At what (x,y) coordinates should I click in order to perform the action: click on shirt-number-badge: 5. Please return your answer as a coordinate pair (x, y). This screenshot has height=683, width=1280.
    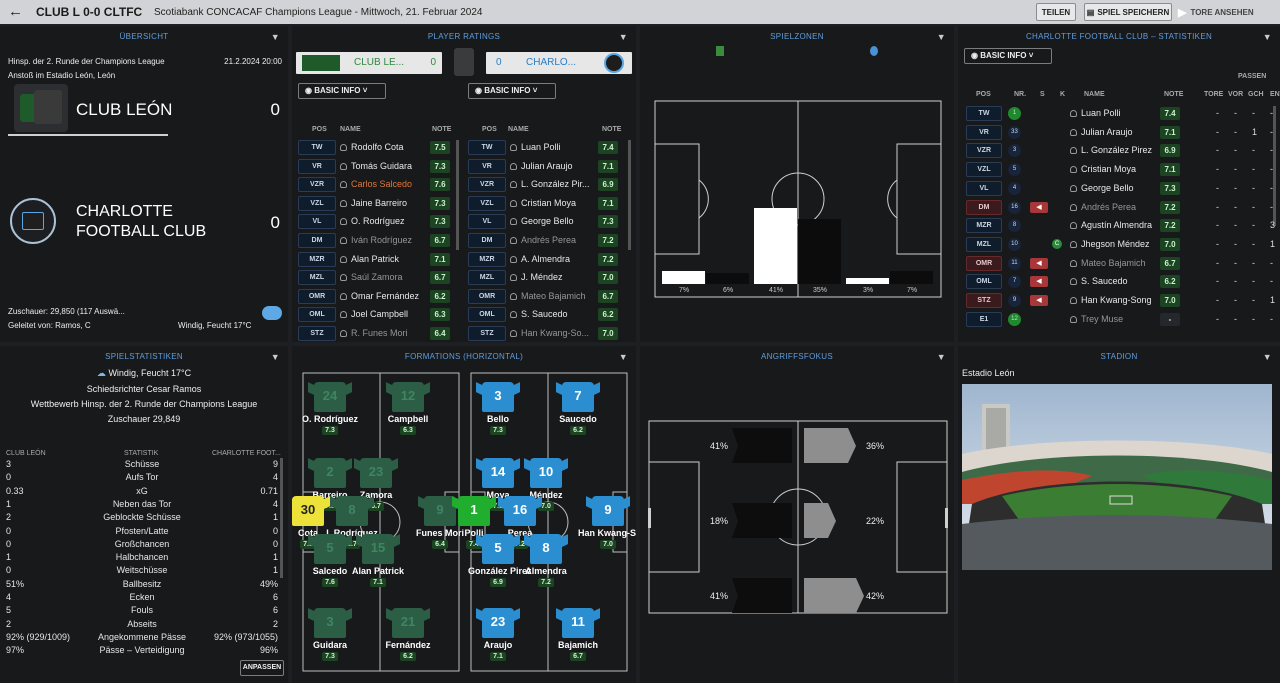
    Looking at the image, I should click on (1014, 170).